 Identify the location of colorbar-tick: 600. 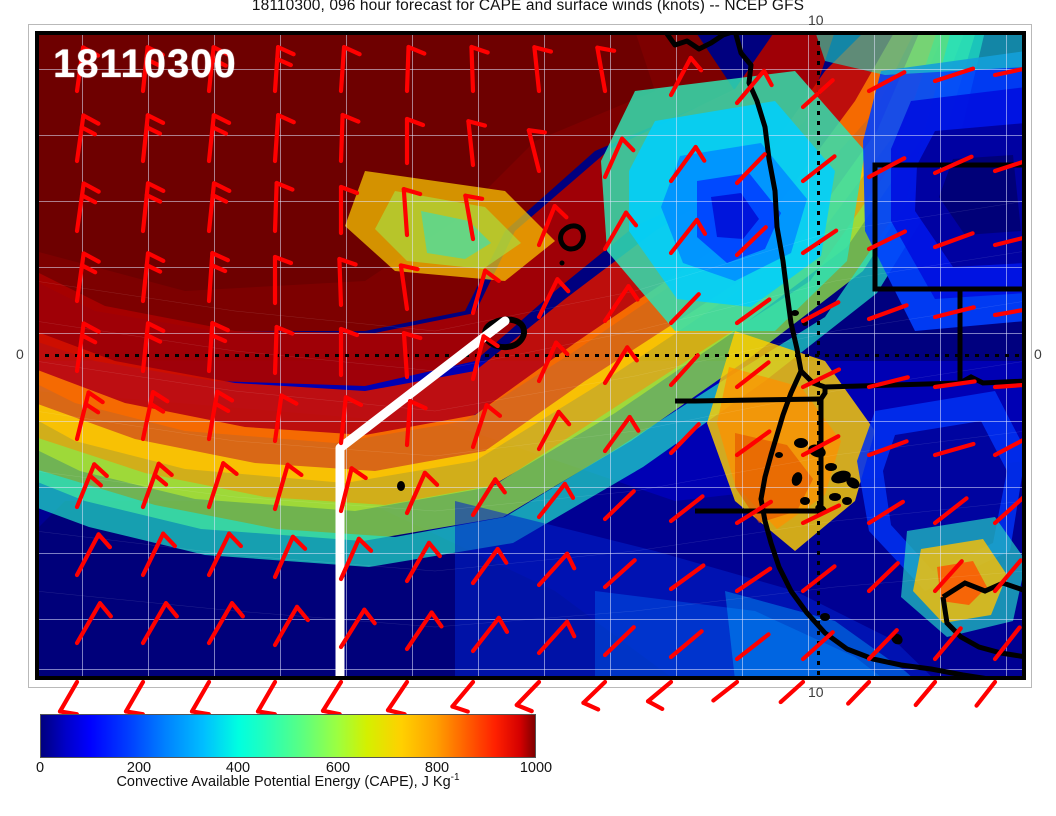
(338, 768).